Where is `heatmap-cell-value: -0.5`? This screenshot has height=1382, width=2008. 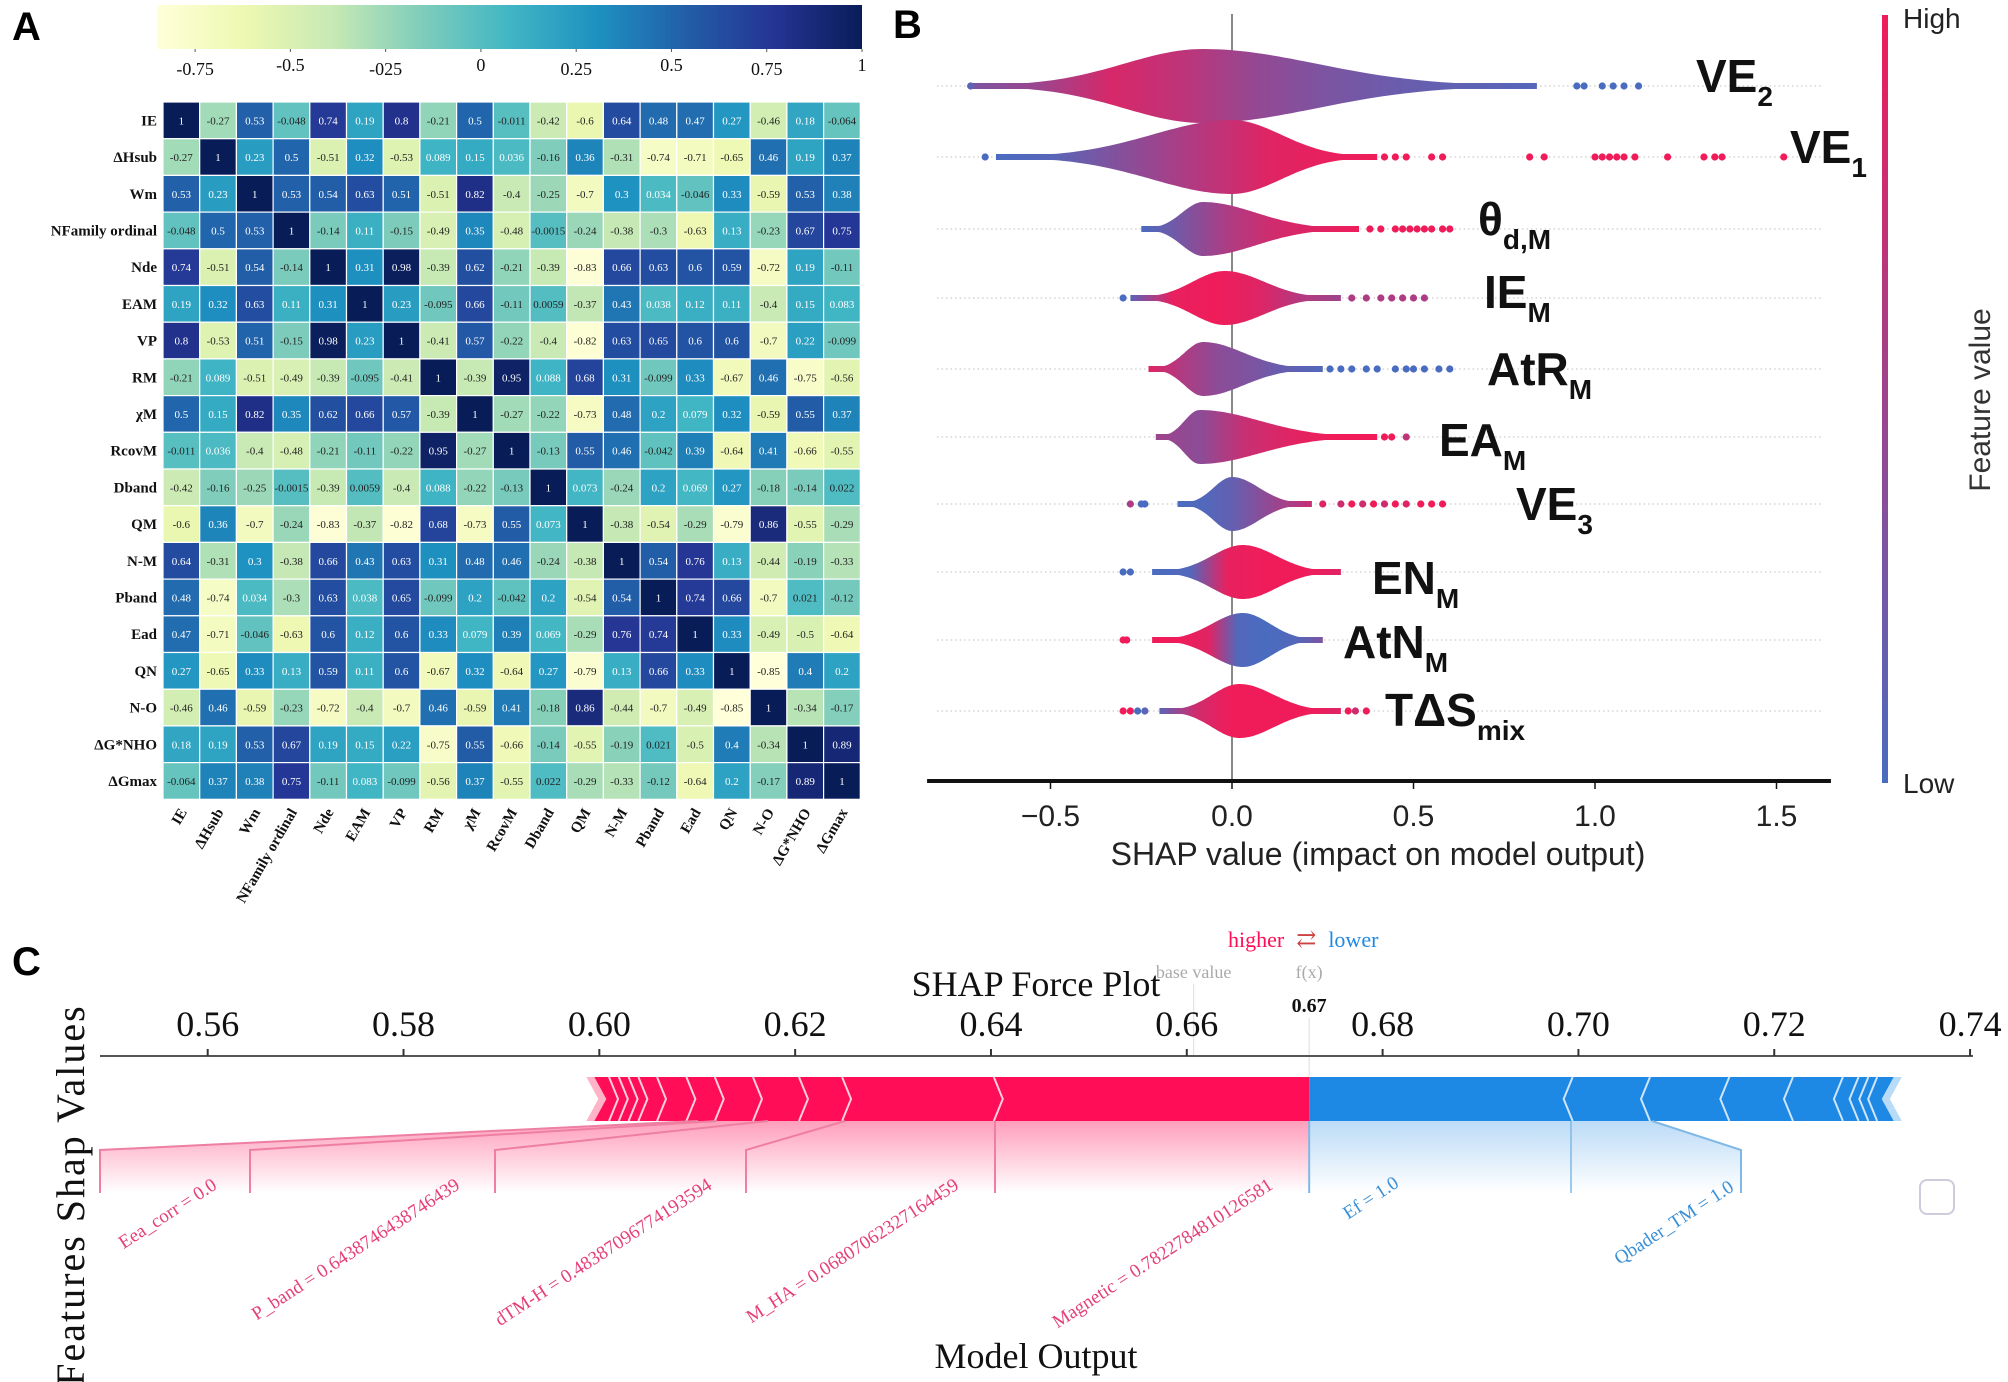 heatmap-cell-value: -0.5 is located at coordinates (695, 745).